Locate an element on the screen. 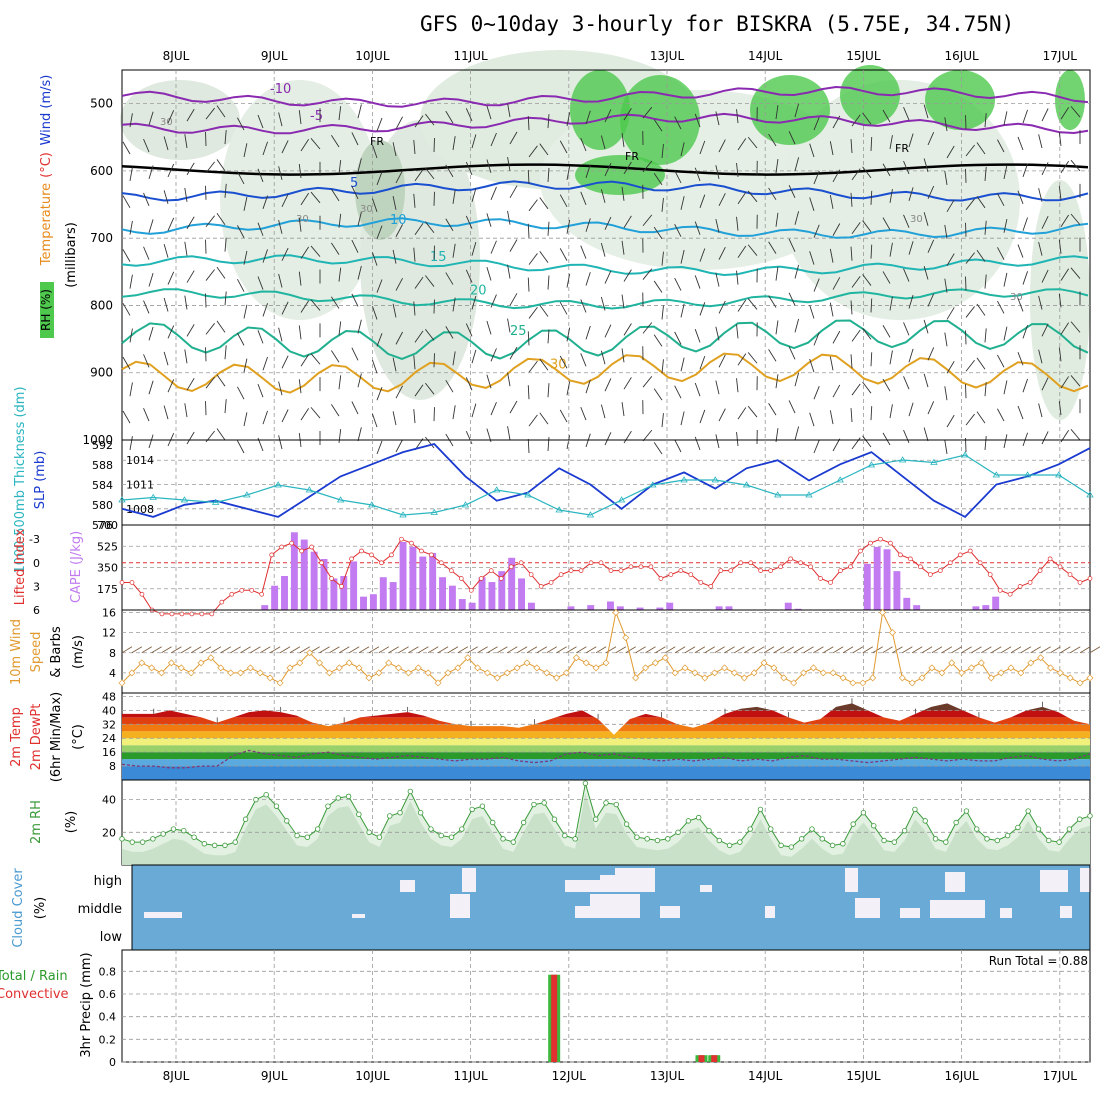 This screenshot has height=1104, width=1100. ua-ylabel-mb: (millibars) is located at coordinates (71, 255).